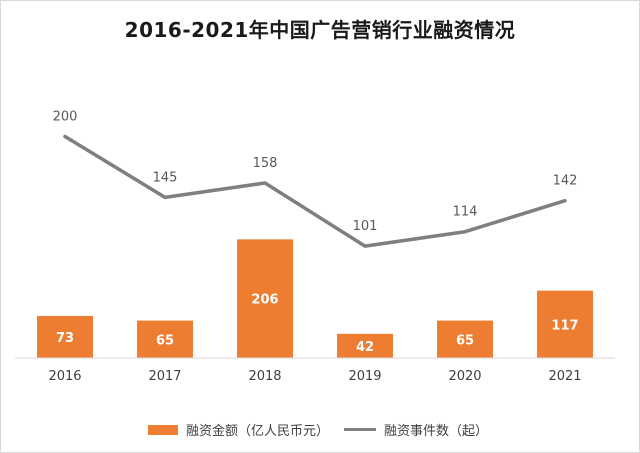  I want to click on bar-label-2020: 65, so click(465, 340).